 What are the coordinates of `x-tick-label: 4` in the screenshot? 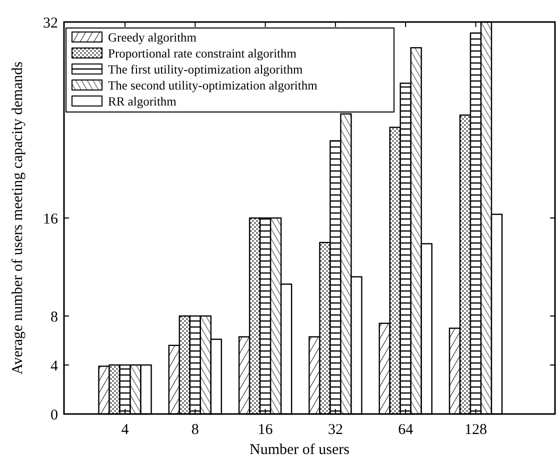 It's located at (125, 430).